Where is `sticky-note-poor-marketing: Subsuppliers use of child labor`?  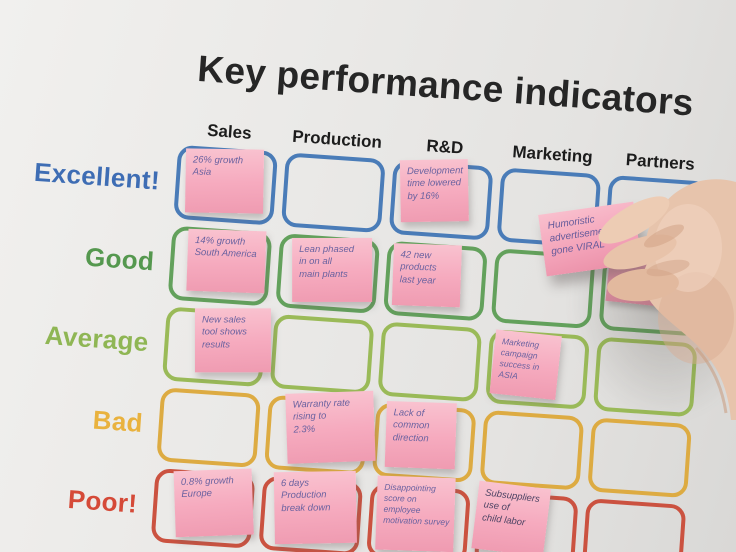 sticky-note-poor-marketing: Subsuppliers use of child labor is located at coordinates (511, 516).